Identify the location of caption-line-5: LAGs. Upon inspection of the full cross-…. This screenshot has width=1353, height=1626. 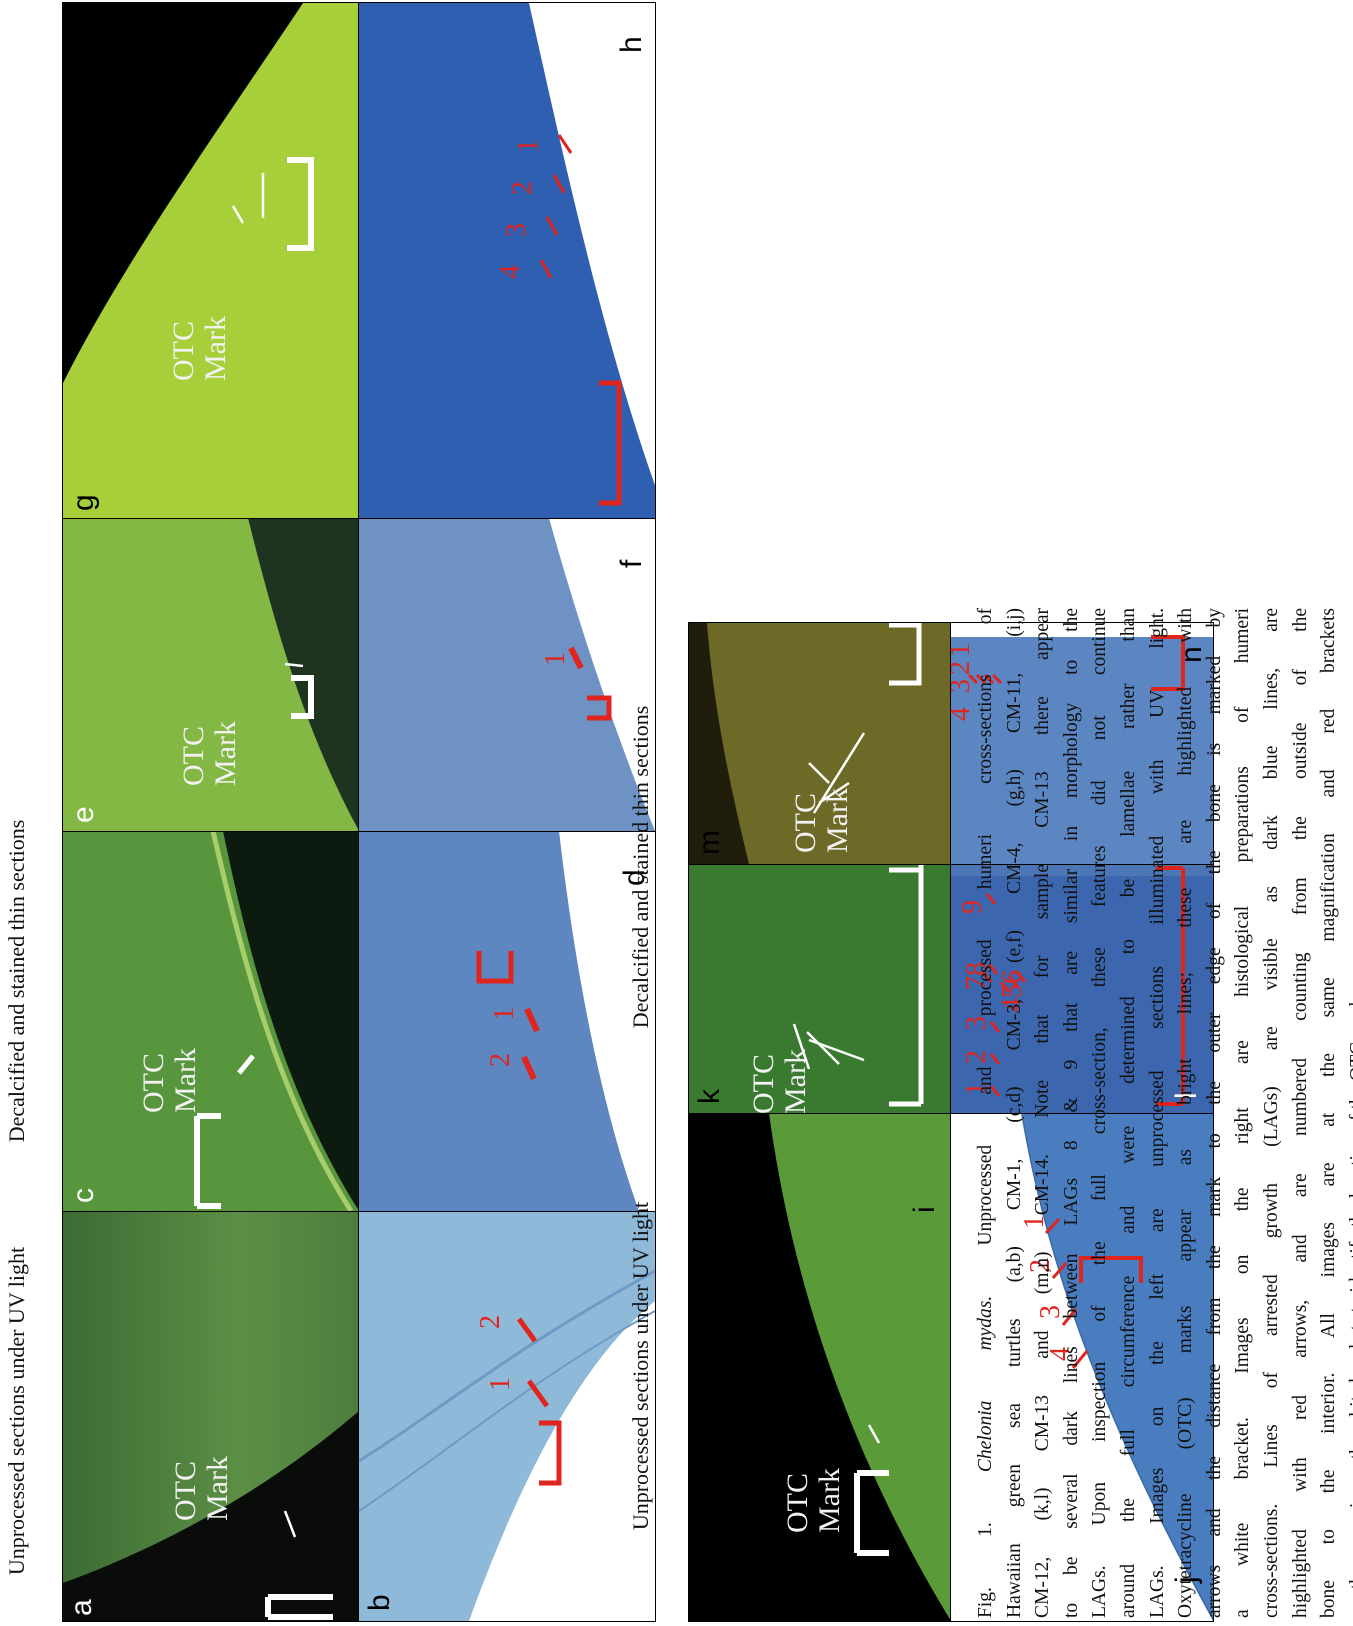
(1100, 1113).